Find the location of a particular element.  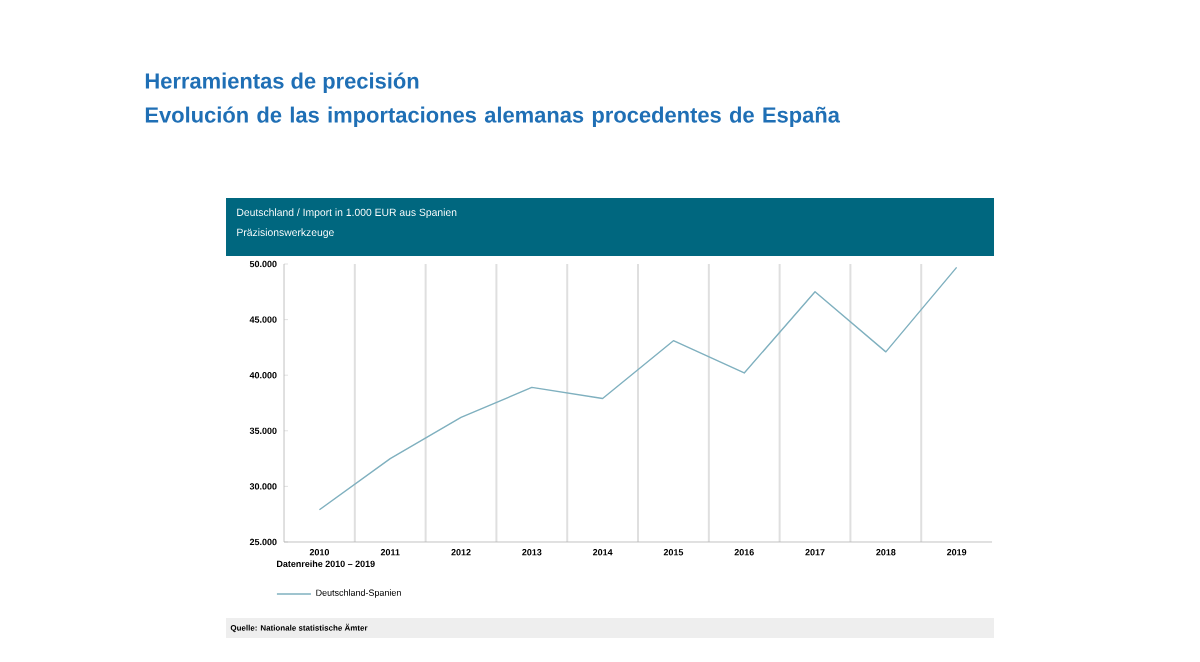

chart-title: Herramientas de precisión is located at coordinates (282, 82).